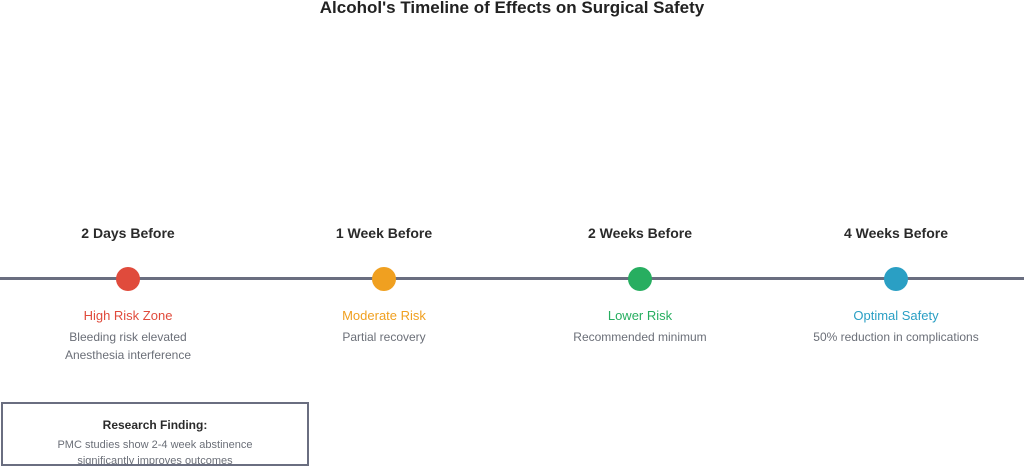 The width and height of the screenshot is (1024, 466). What do you see at coordinates (896, 337) in the screenshot?
I see `stage-detail: 50% reduction in complications` at bounding box center [896, 337].